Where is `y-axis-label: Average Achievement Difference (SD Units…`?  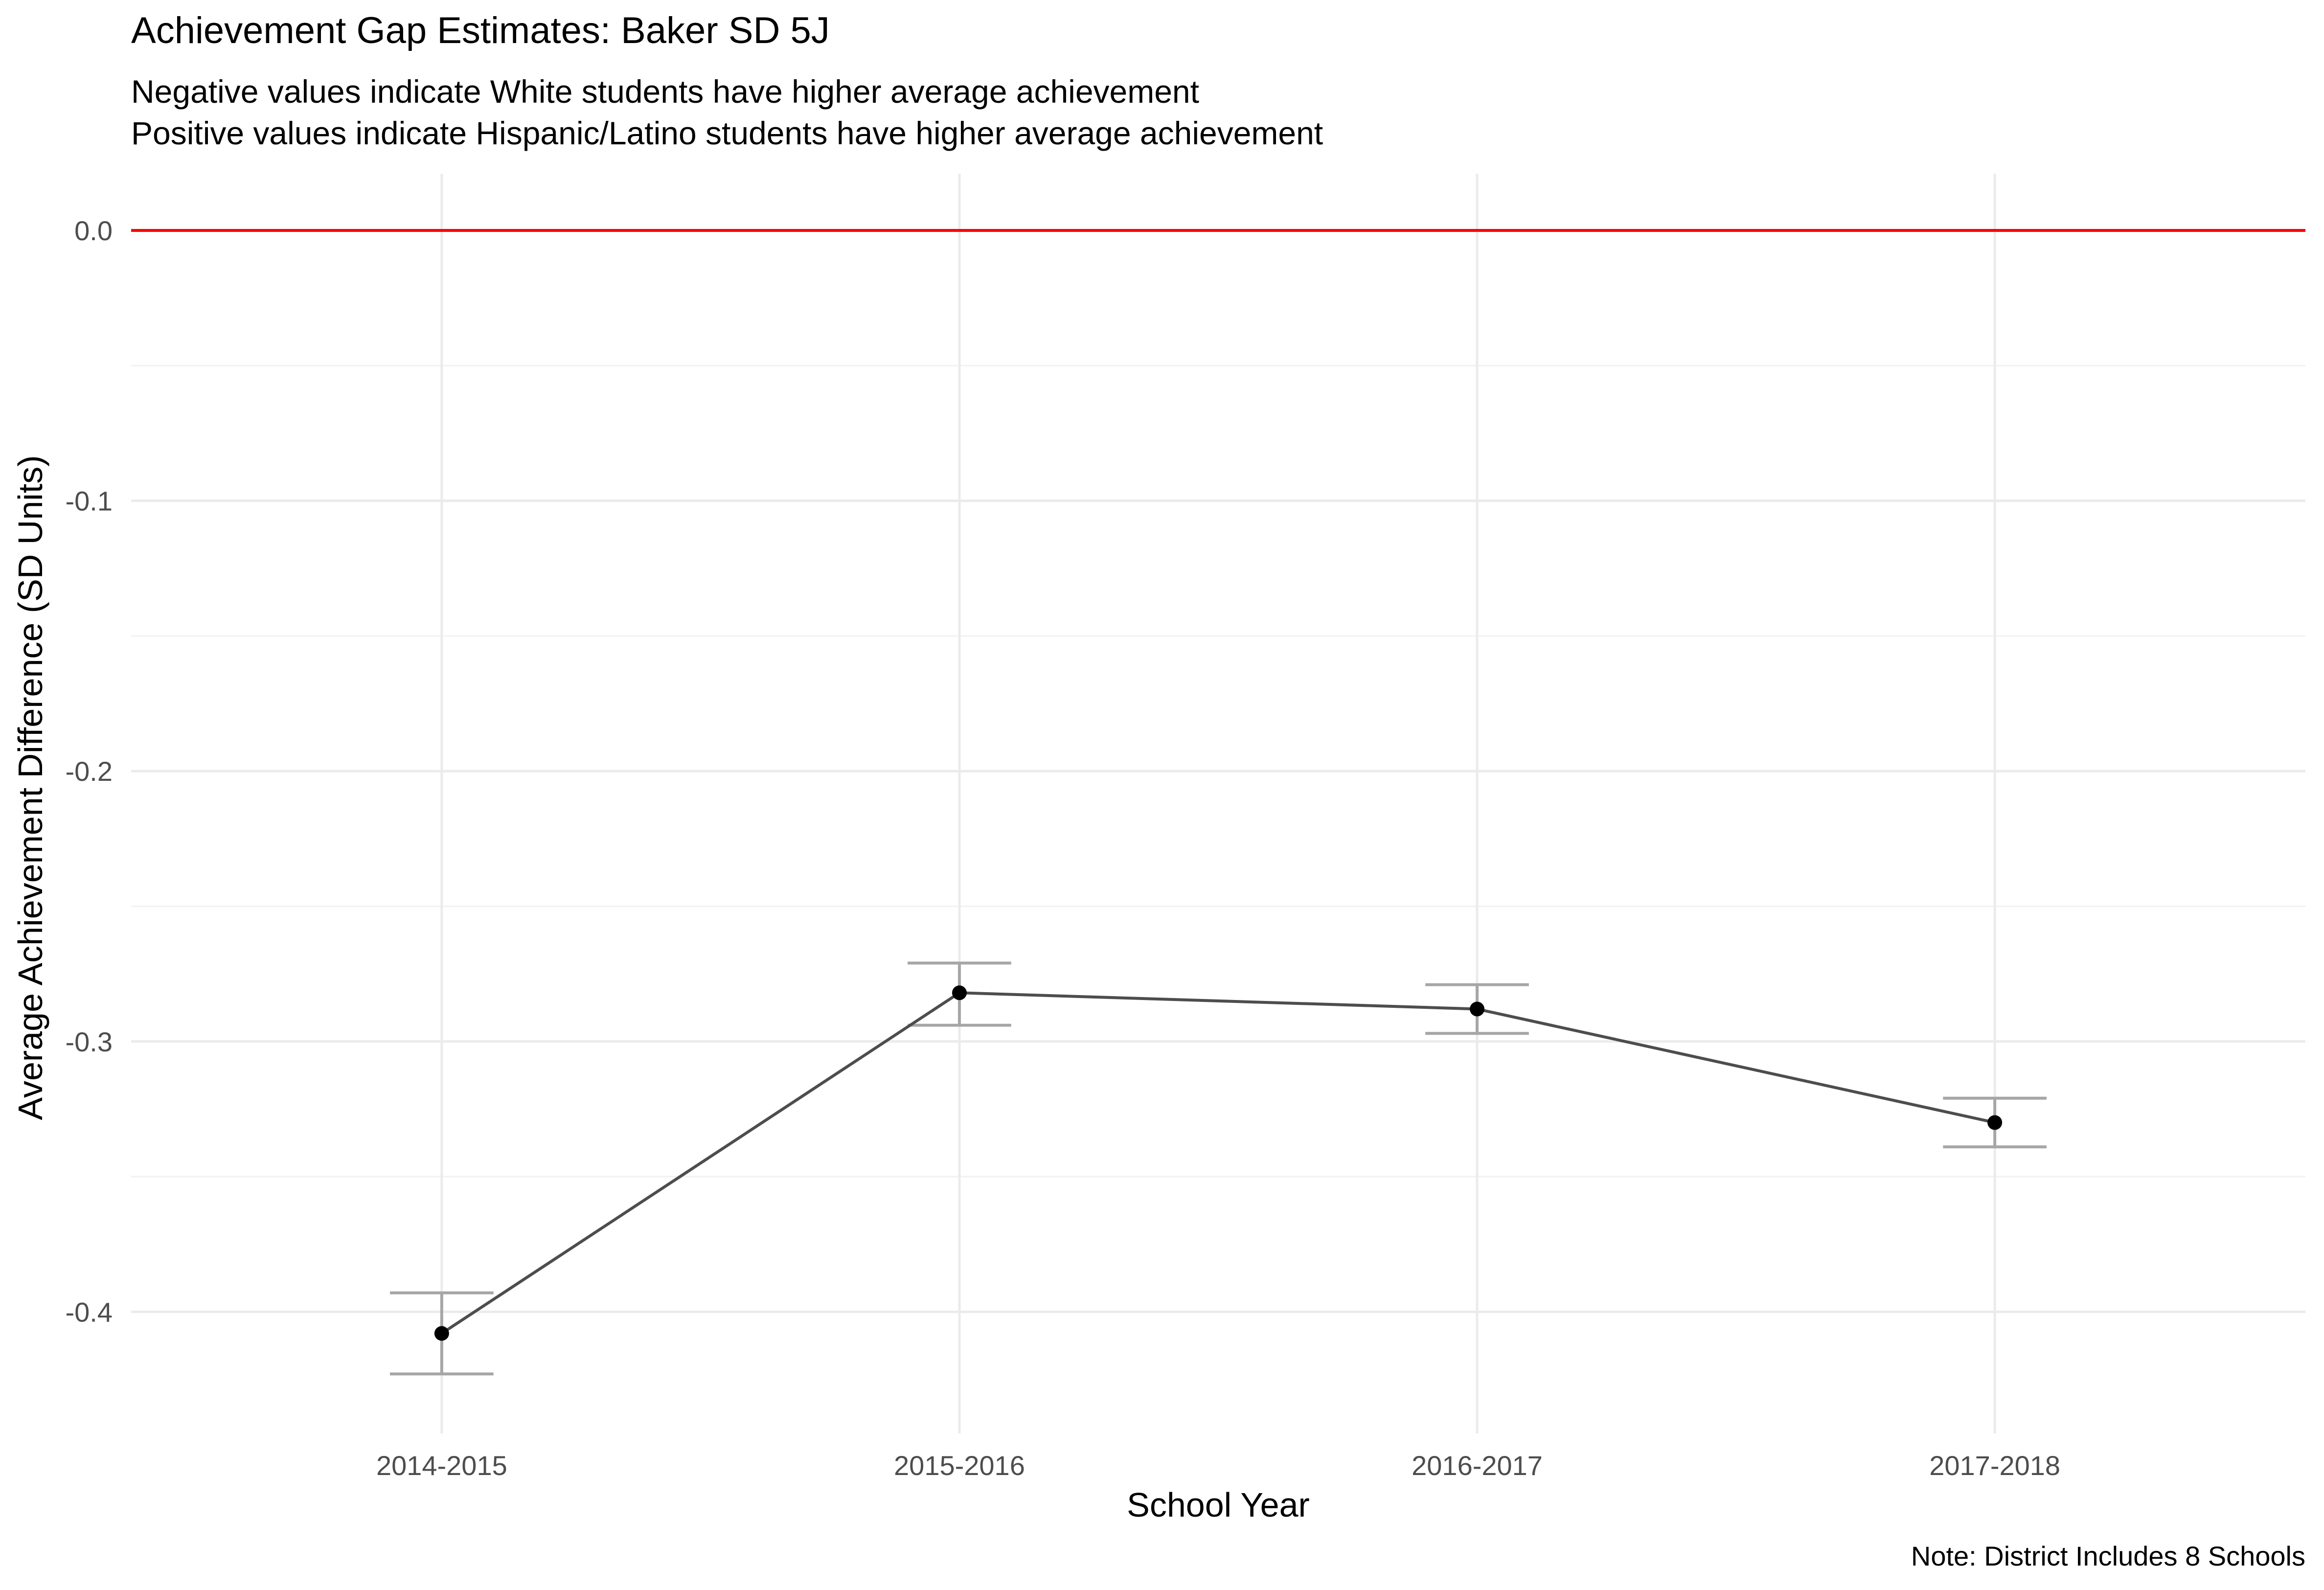
y-axis-label: Average Achievement Difference (SD Units… is located at coordinates (30, 788).